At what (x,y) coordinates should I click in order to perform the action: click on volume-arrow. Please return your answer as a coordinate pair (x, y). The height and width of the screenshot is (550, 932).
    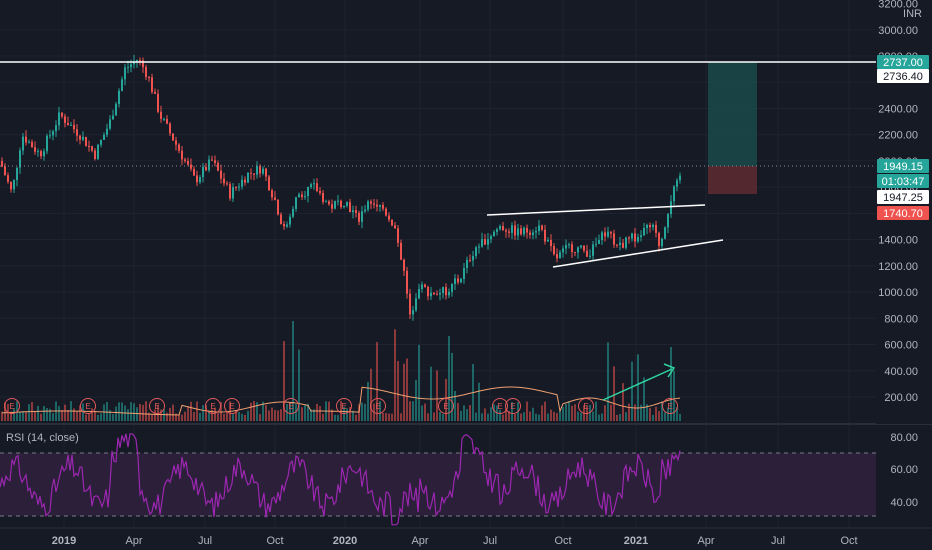
    Looking at the image, I should click on (639, 382).